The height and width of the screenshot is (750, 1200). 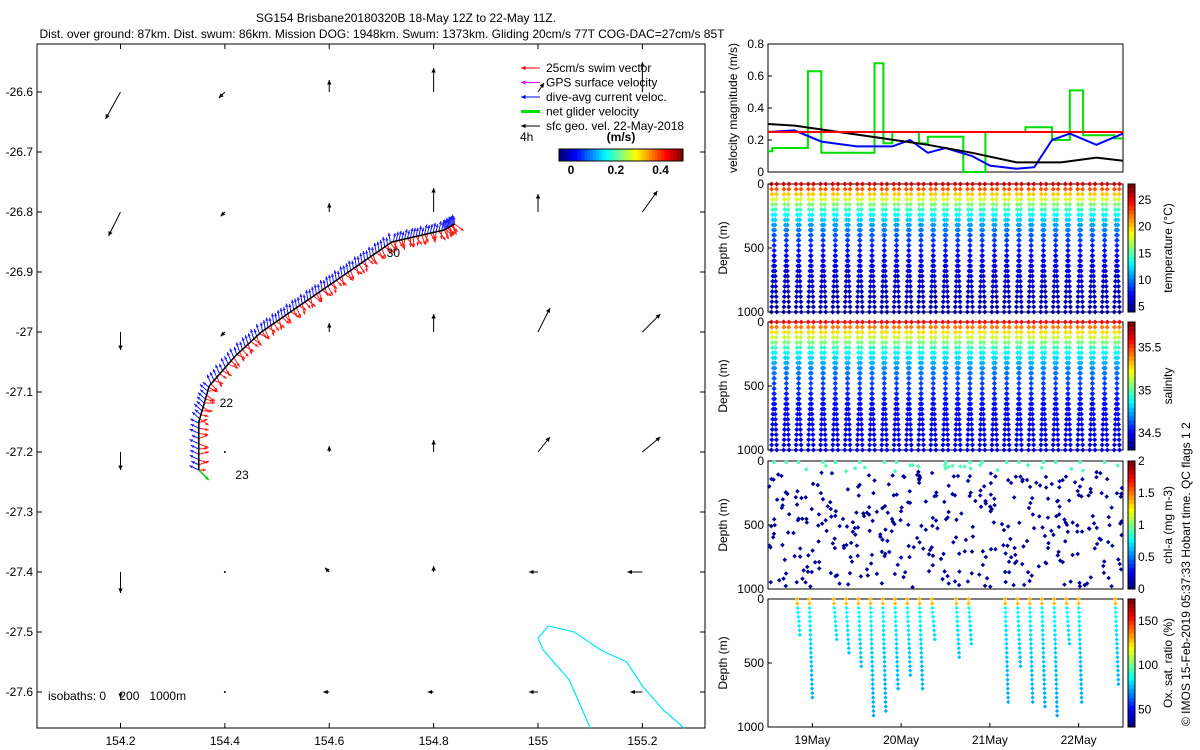 I want to click on colorbar-tick-label: 0, so click(x=571, y=170).